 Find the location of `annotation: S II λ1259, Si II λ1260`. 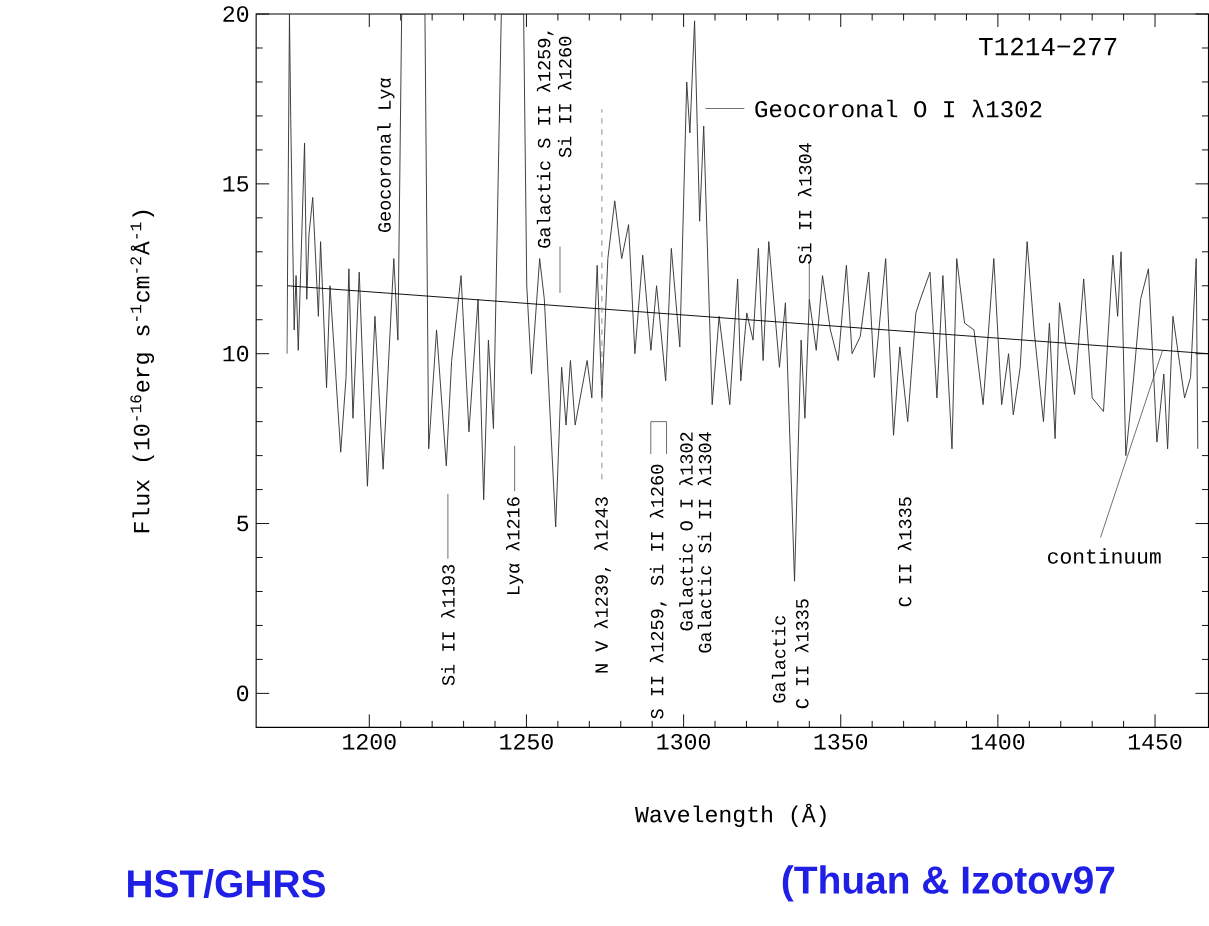

annotation: S II λ1259, Si II λ1260 is located at coordinates (658, 591).